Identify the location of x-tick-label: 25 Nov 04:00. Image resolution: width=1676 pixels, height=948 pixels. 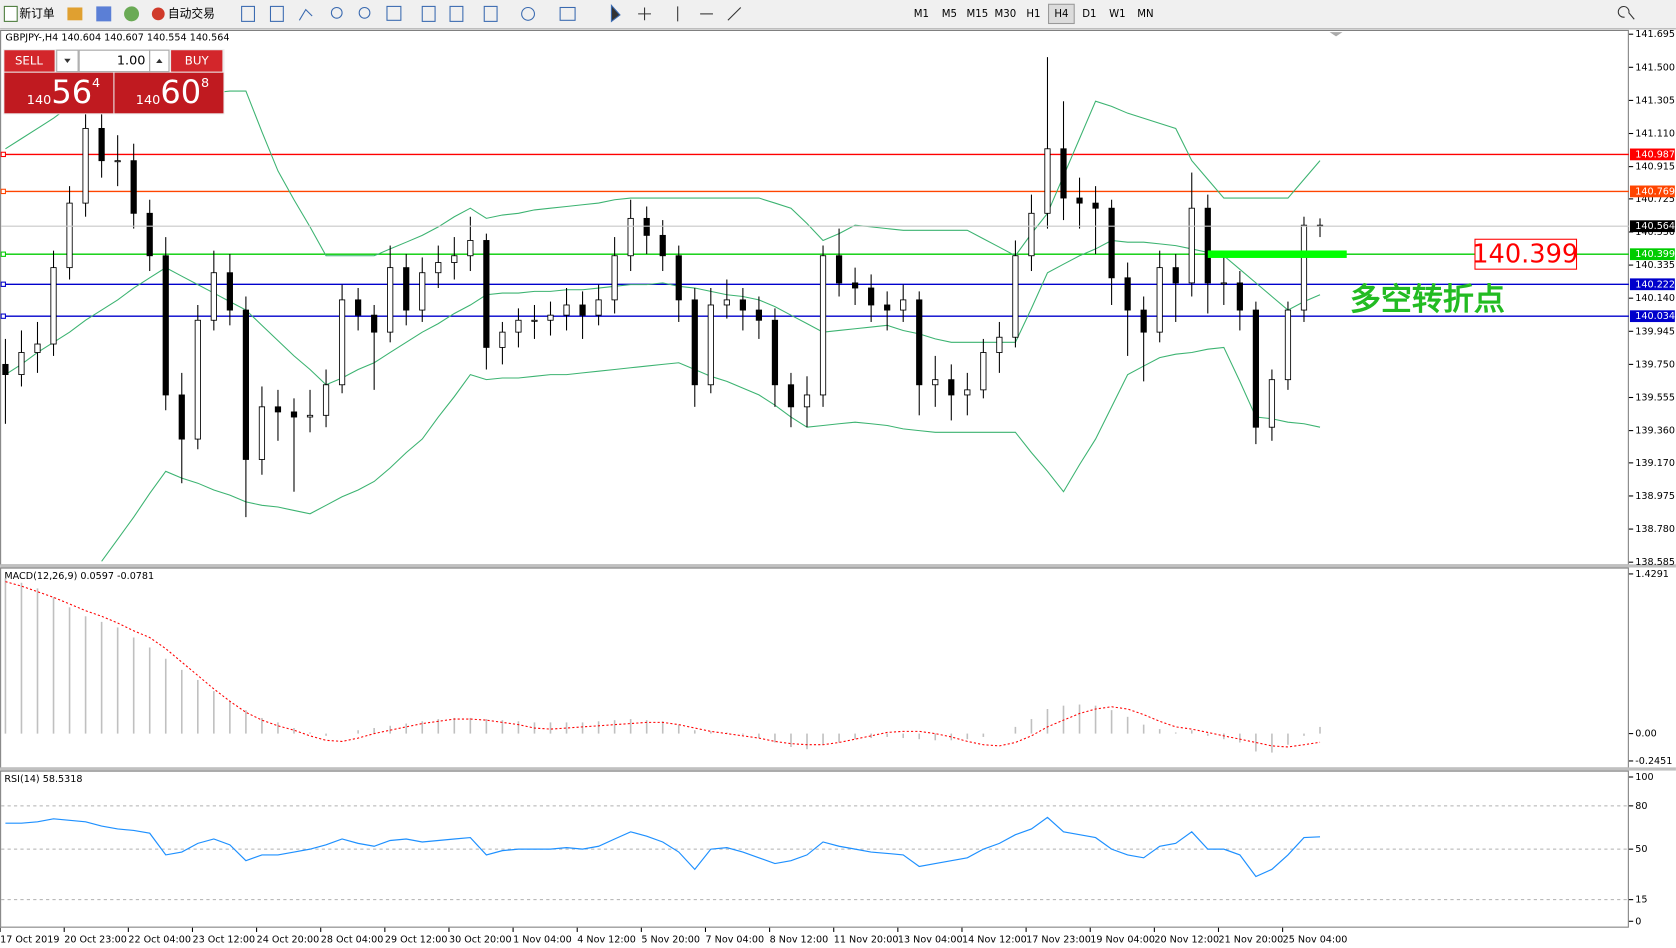
(1315, 939).